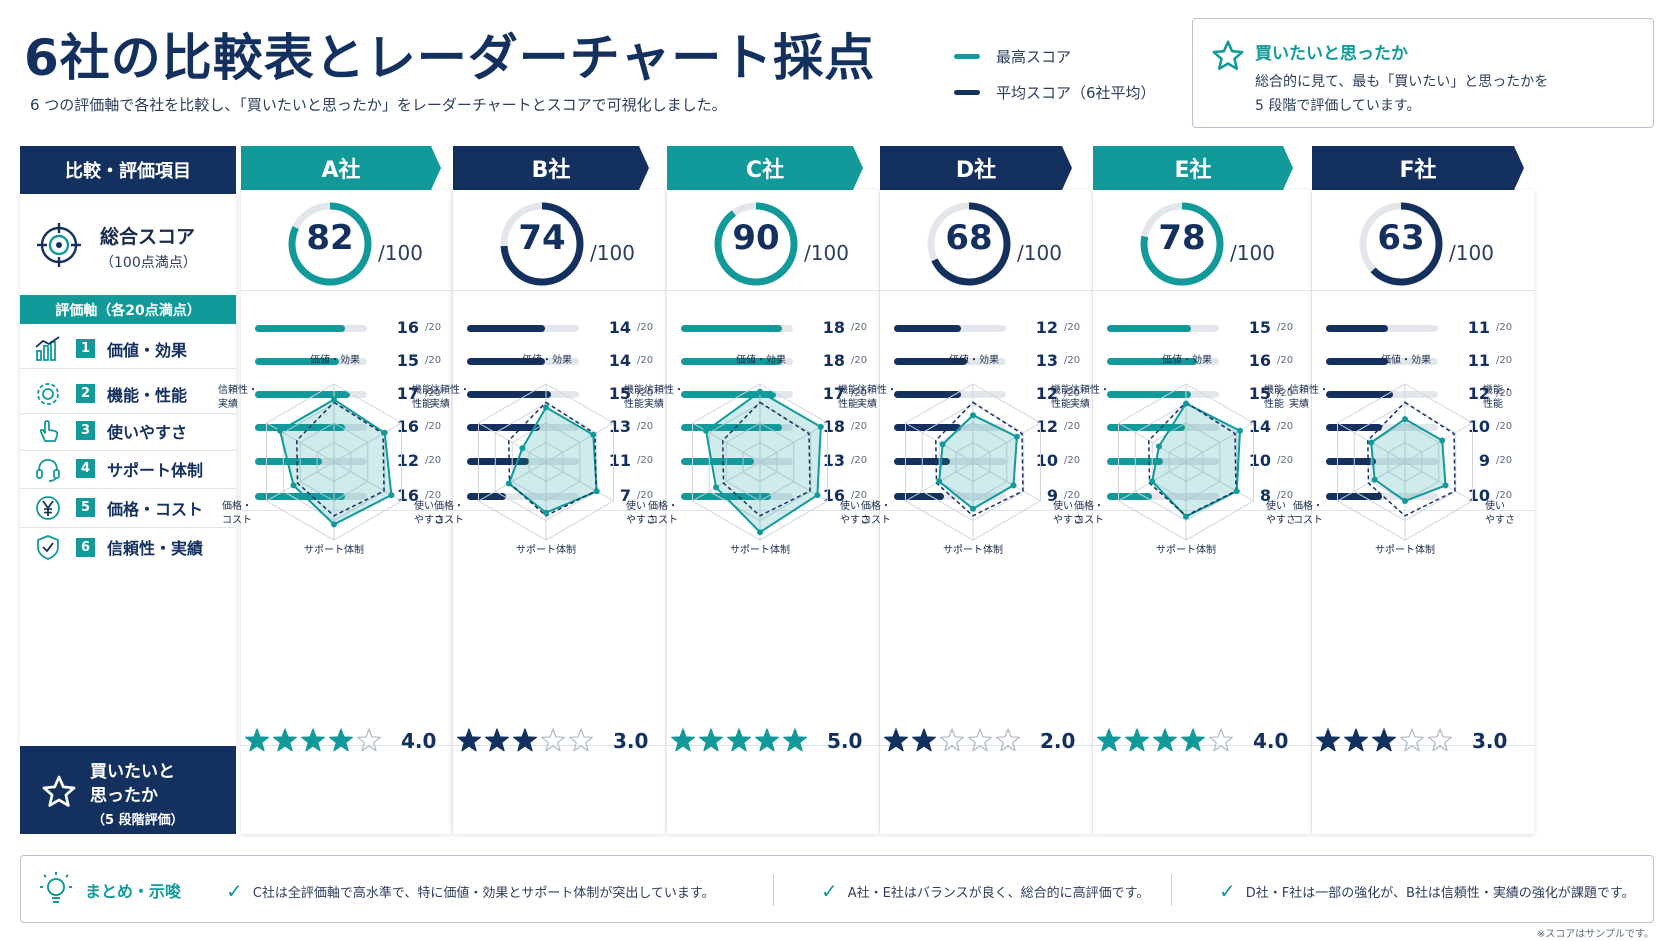  What do you see at coordinates (128, 309) in the screenshot?
I see `axes-header: 評価軸（各20点満点）` at bounding box center [128, 309].